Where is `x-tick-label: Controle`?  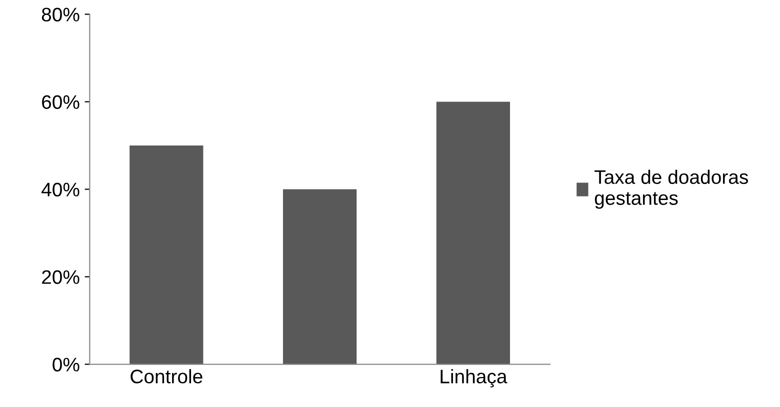 x-tick-label: Controle is located at coordinates (166, 376).